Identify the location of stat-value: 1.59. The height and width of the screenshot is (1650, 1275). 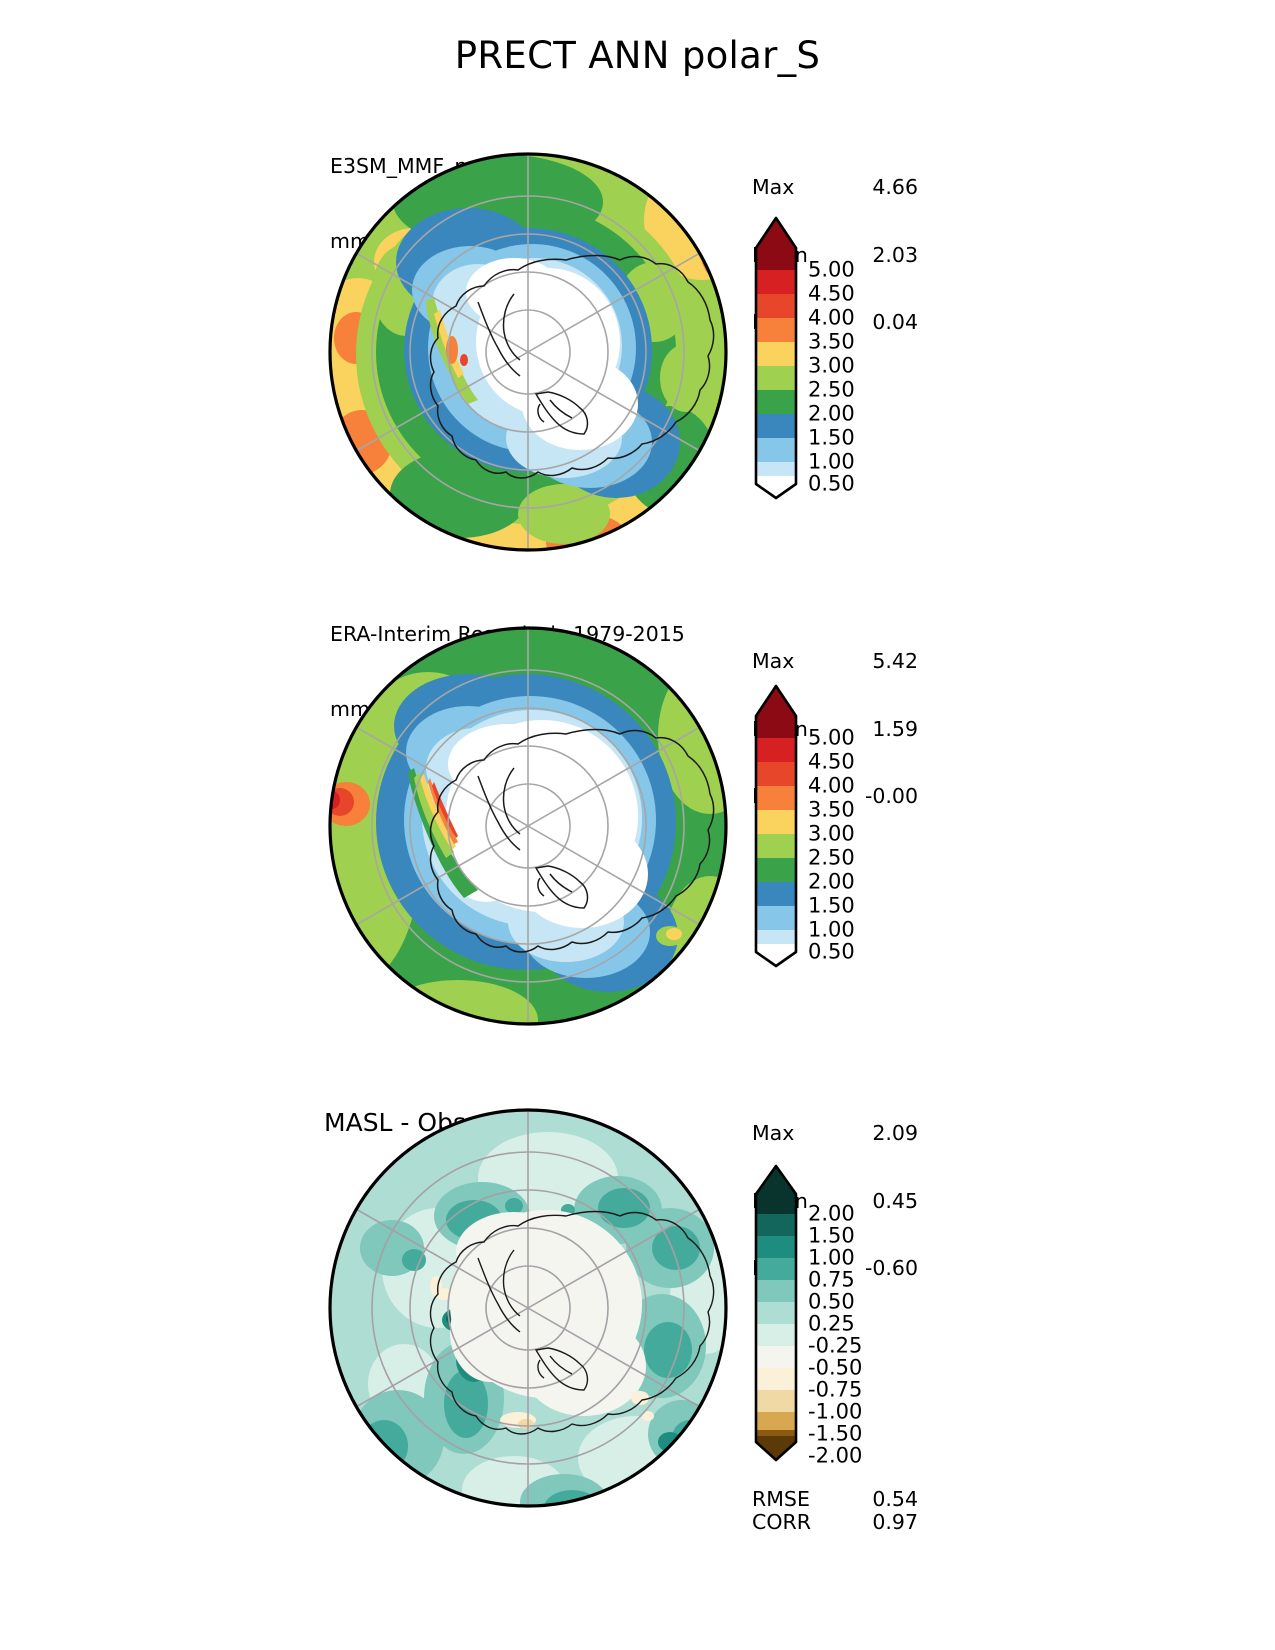
(895, 728).